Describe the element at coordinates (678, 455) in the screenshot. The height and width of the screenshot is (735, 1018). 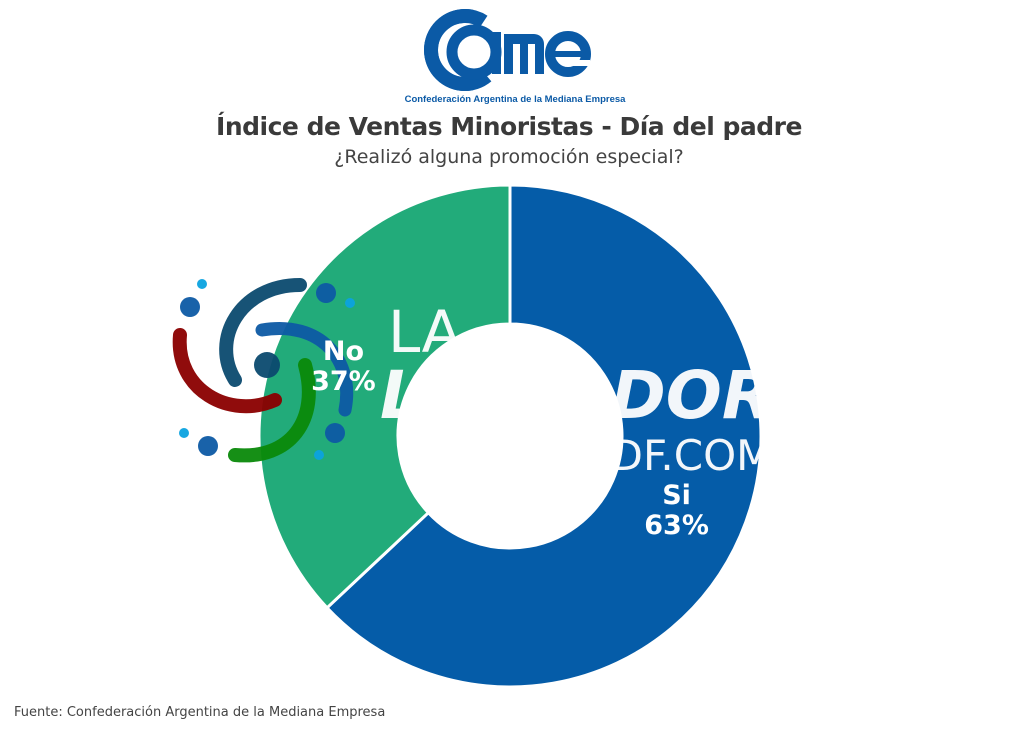
I see `svg-text: TDF.COM` at that location.